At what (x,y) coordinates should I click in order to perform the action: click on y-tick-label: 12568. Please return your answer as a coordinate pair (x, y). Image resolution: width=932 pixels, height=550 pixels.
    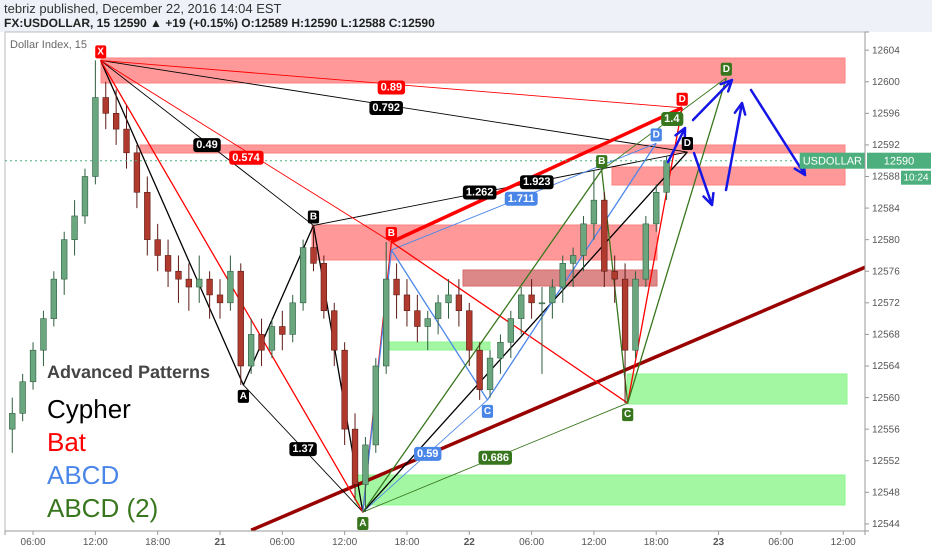
    Looking at the image, I should click on (886, 335).